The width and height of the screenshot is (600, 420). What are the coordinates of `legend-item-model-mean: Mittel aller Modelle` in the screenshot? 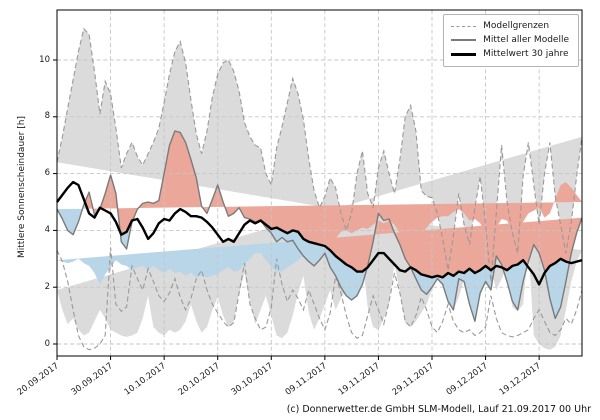 It's located at (510, 40).